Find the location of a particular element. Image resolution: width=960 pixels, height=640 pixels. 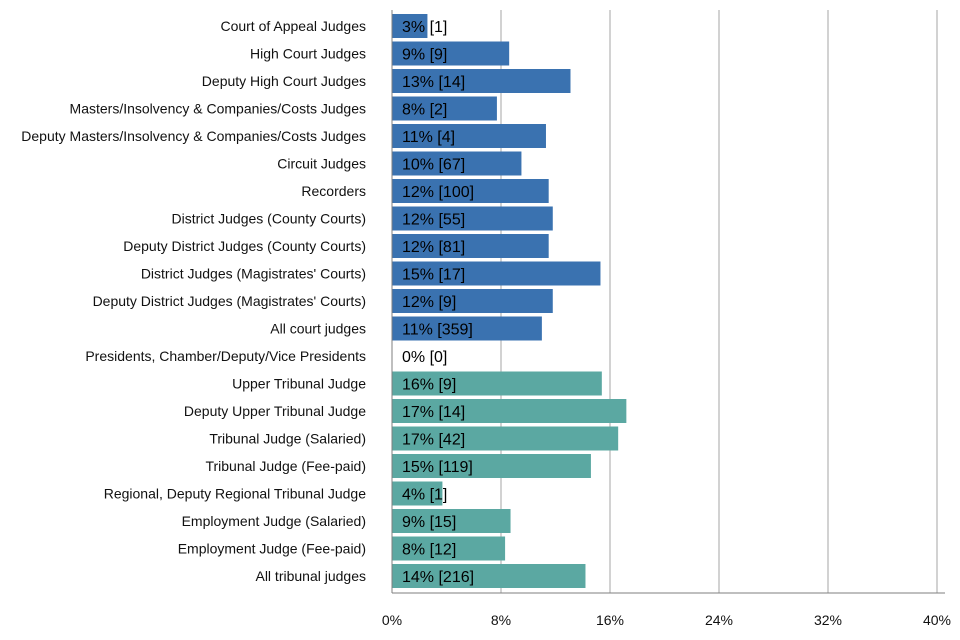

data-label-10: 12% [9] is located at coordinates (429, 302).